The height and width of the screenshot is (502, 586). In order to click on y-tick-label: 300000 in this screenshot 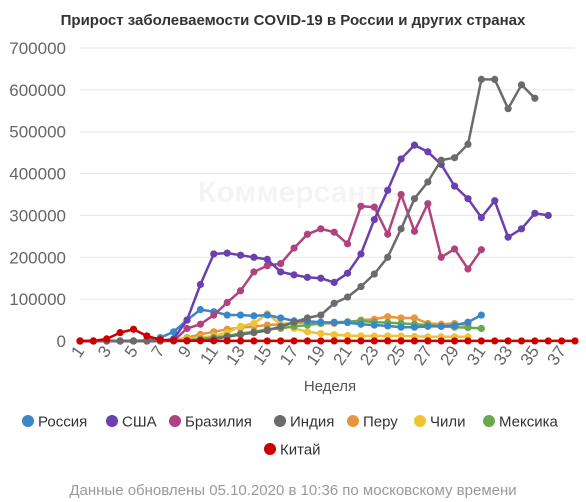, I will do `click(37, 215)`.